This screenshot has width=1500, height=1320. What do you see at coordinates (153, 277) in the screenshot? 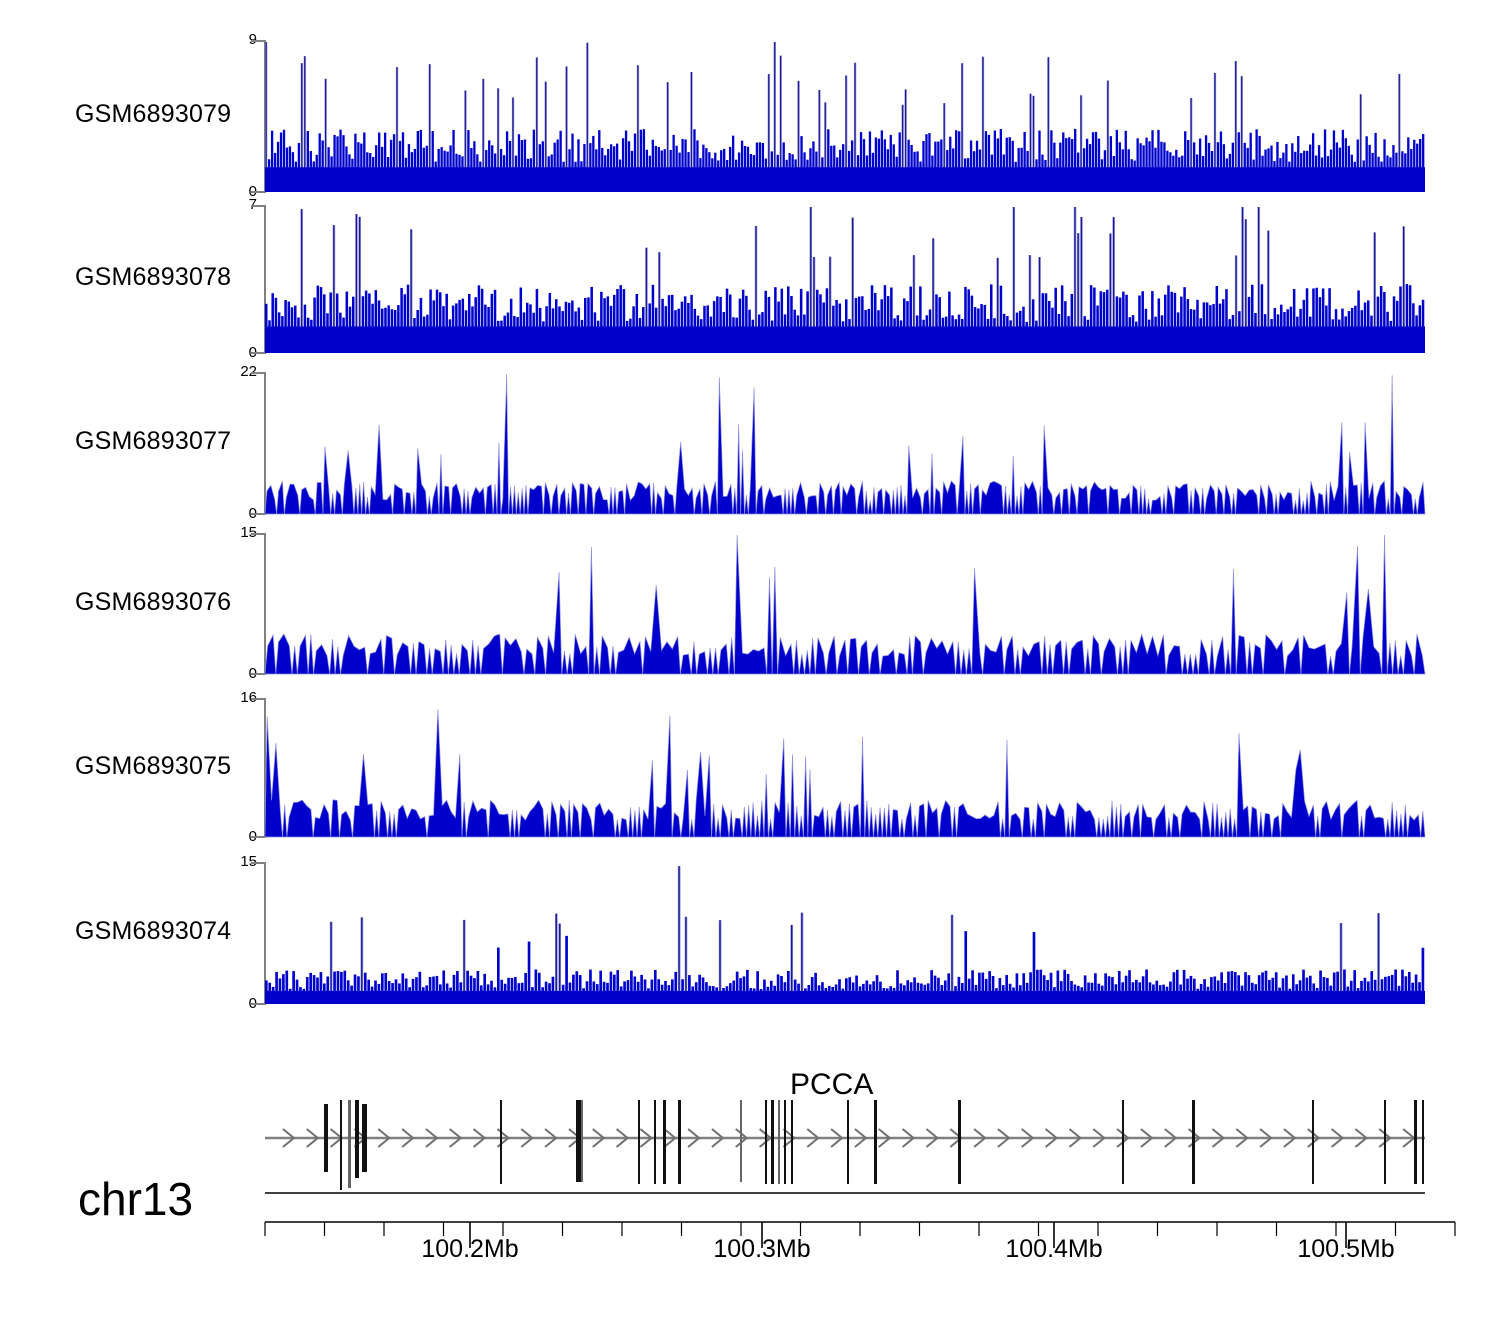
I see `track-label-gsm6893078: GSM6893078` at bounding box center [153, 277].